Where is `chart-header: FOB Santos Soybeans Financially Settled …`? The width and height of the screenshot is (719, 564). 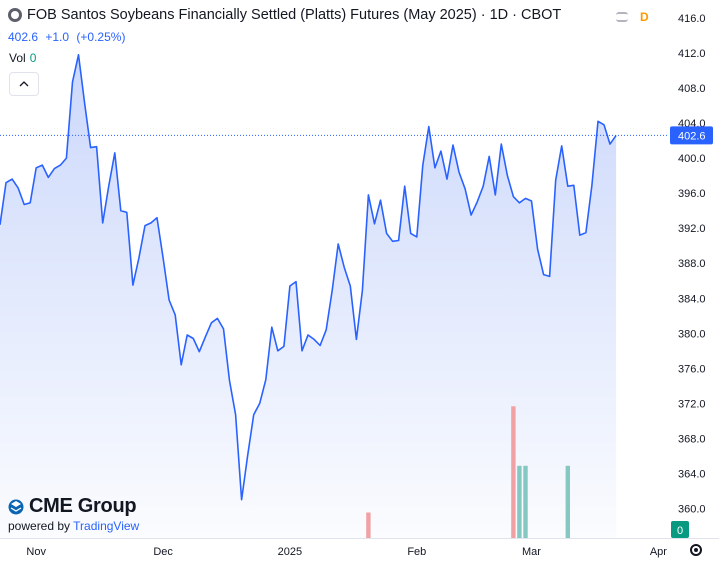
chart-header: FOB Santos Soybeans Financially Settled … is located at coordinates (284, 15).